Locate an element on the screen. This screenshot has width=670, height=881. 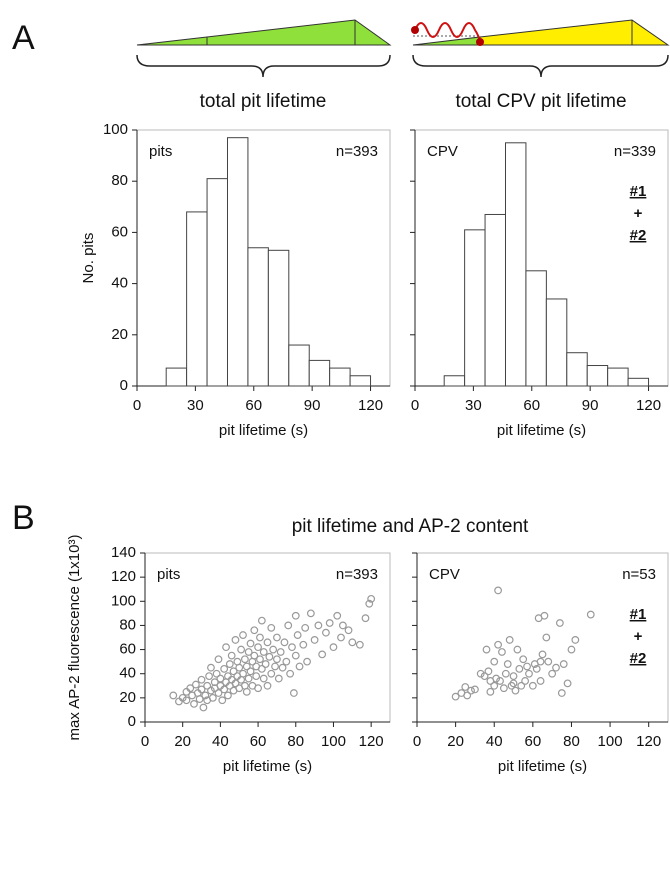
x-tick-label: 100 is located at coordinates (333, 741).